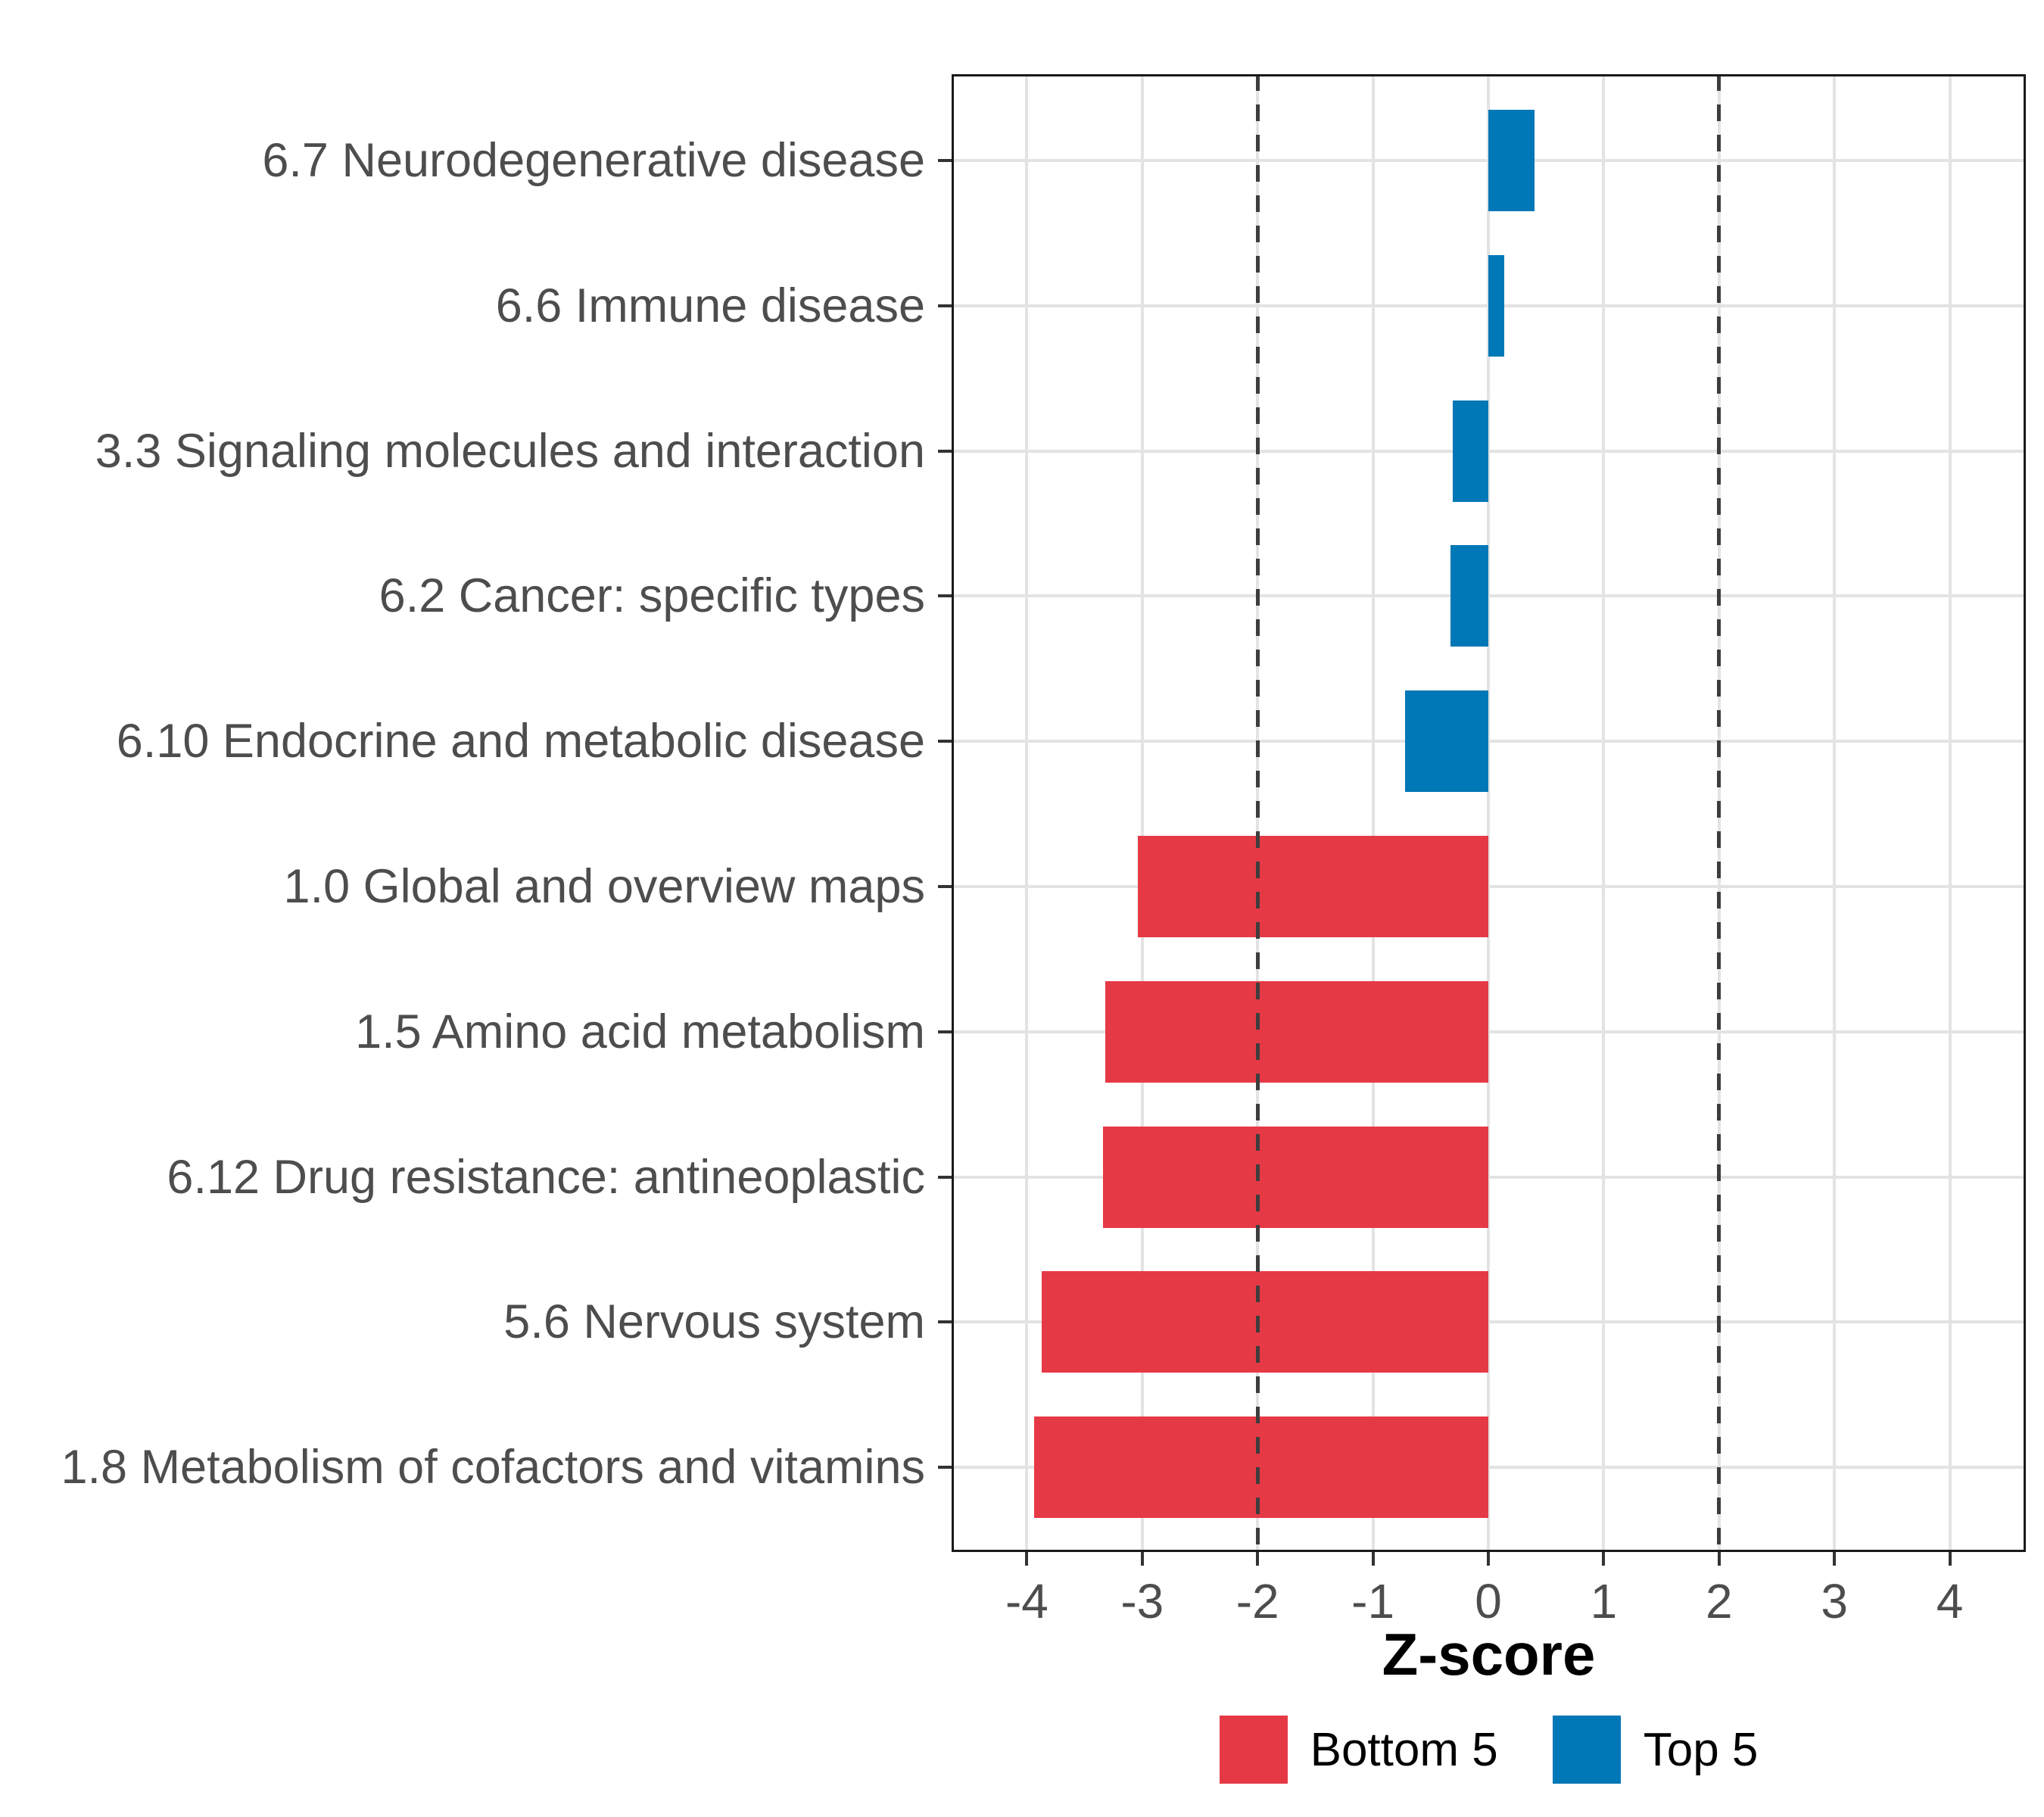 This screenshot has height=1817, width=2044. I want to click on x-tick-label: 0, so click(1488, 1601).